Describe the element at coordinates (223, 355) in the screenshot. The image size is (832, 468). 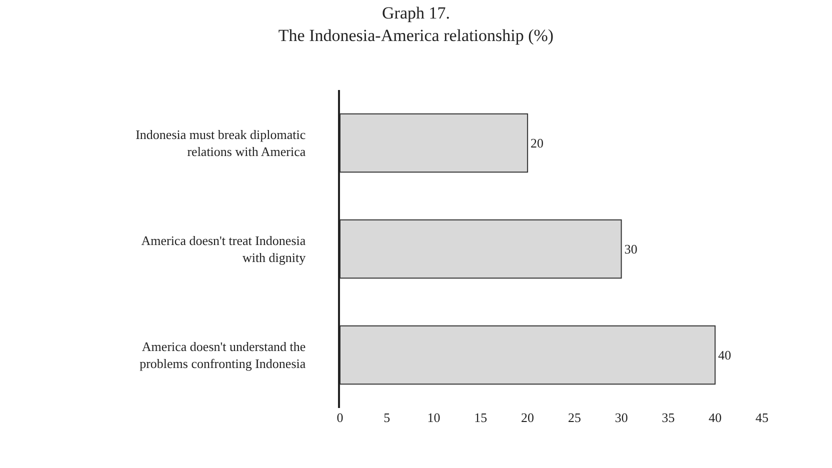
I see `y-tick-label: America doesn't understand the problems confronting Indonesia` at that location.